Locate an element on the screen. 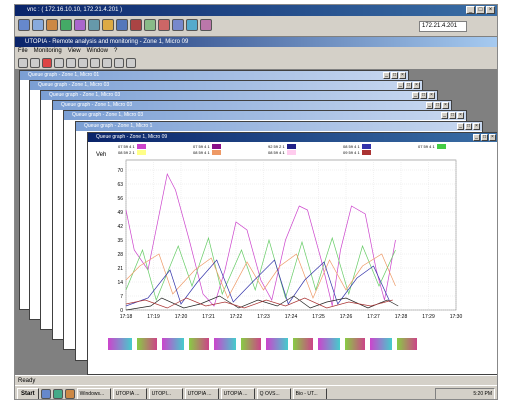 The height and width of the screenshot is (407, 512). pointer-icon is located at coordinates (83, 63).